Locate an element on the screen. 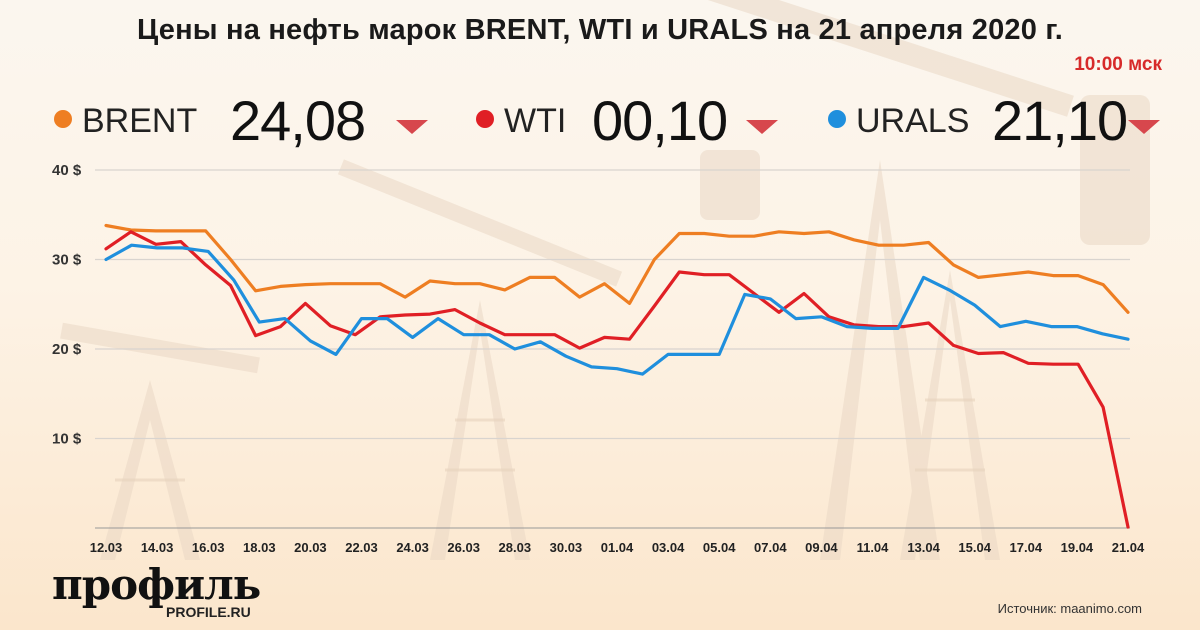 The height and width of the screenshot is (630, 1200). x-tick-label: 12.03 is located at coordinates (106, 547).